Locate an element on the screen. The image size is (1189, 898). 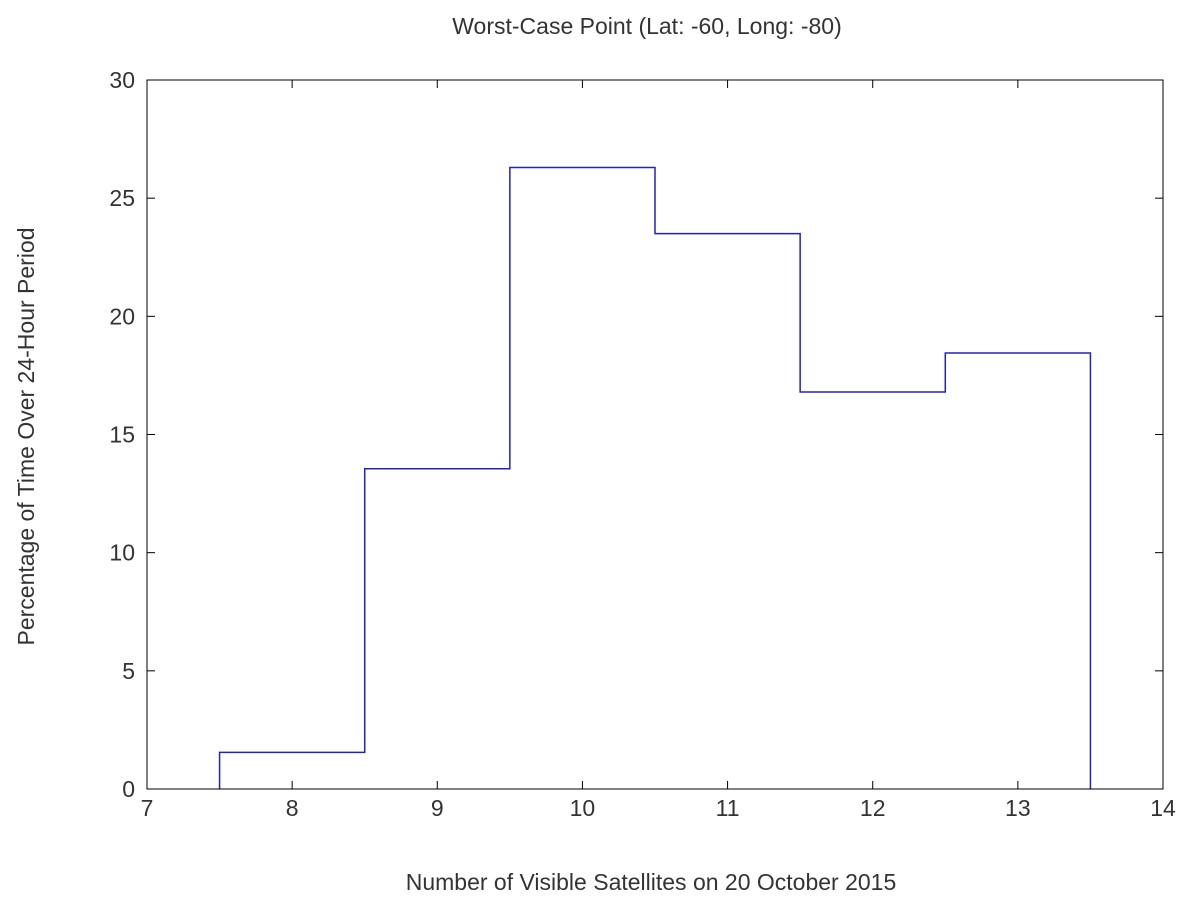
x-tick-label: 7 is located at coordinates (147, 808).